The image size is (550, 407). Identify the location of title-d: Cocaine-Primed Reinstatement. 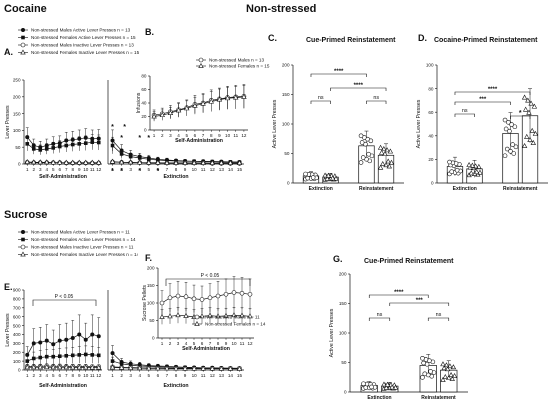
(486, 40).